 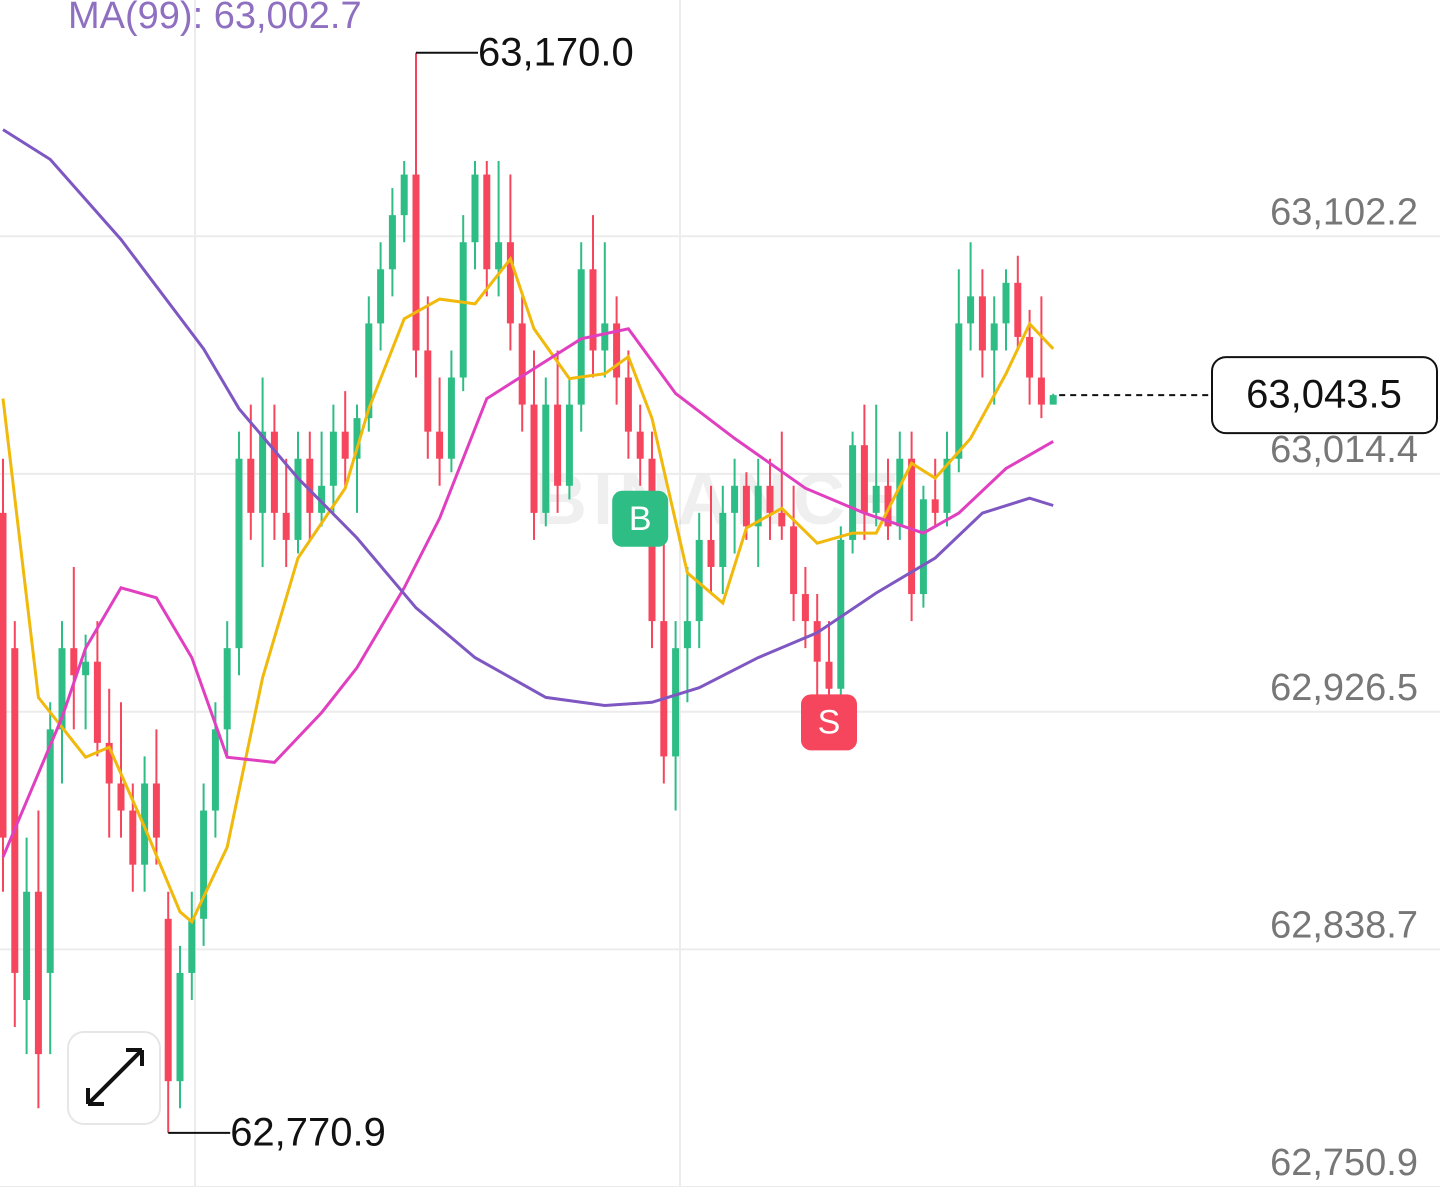 What do you see at coordinates (556, 52) in the screenshot?
I see `extreme-label: 63,170.0` at bounding box center [556, 52].